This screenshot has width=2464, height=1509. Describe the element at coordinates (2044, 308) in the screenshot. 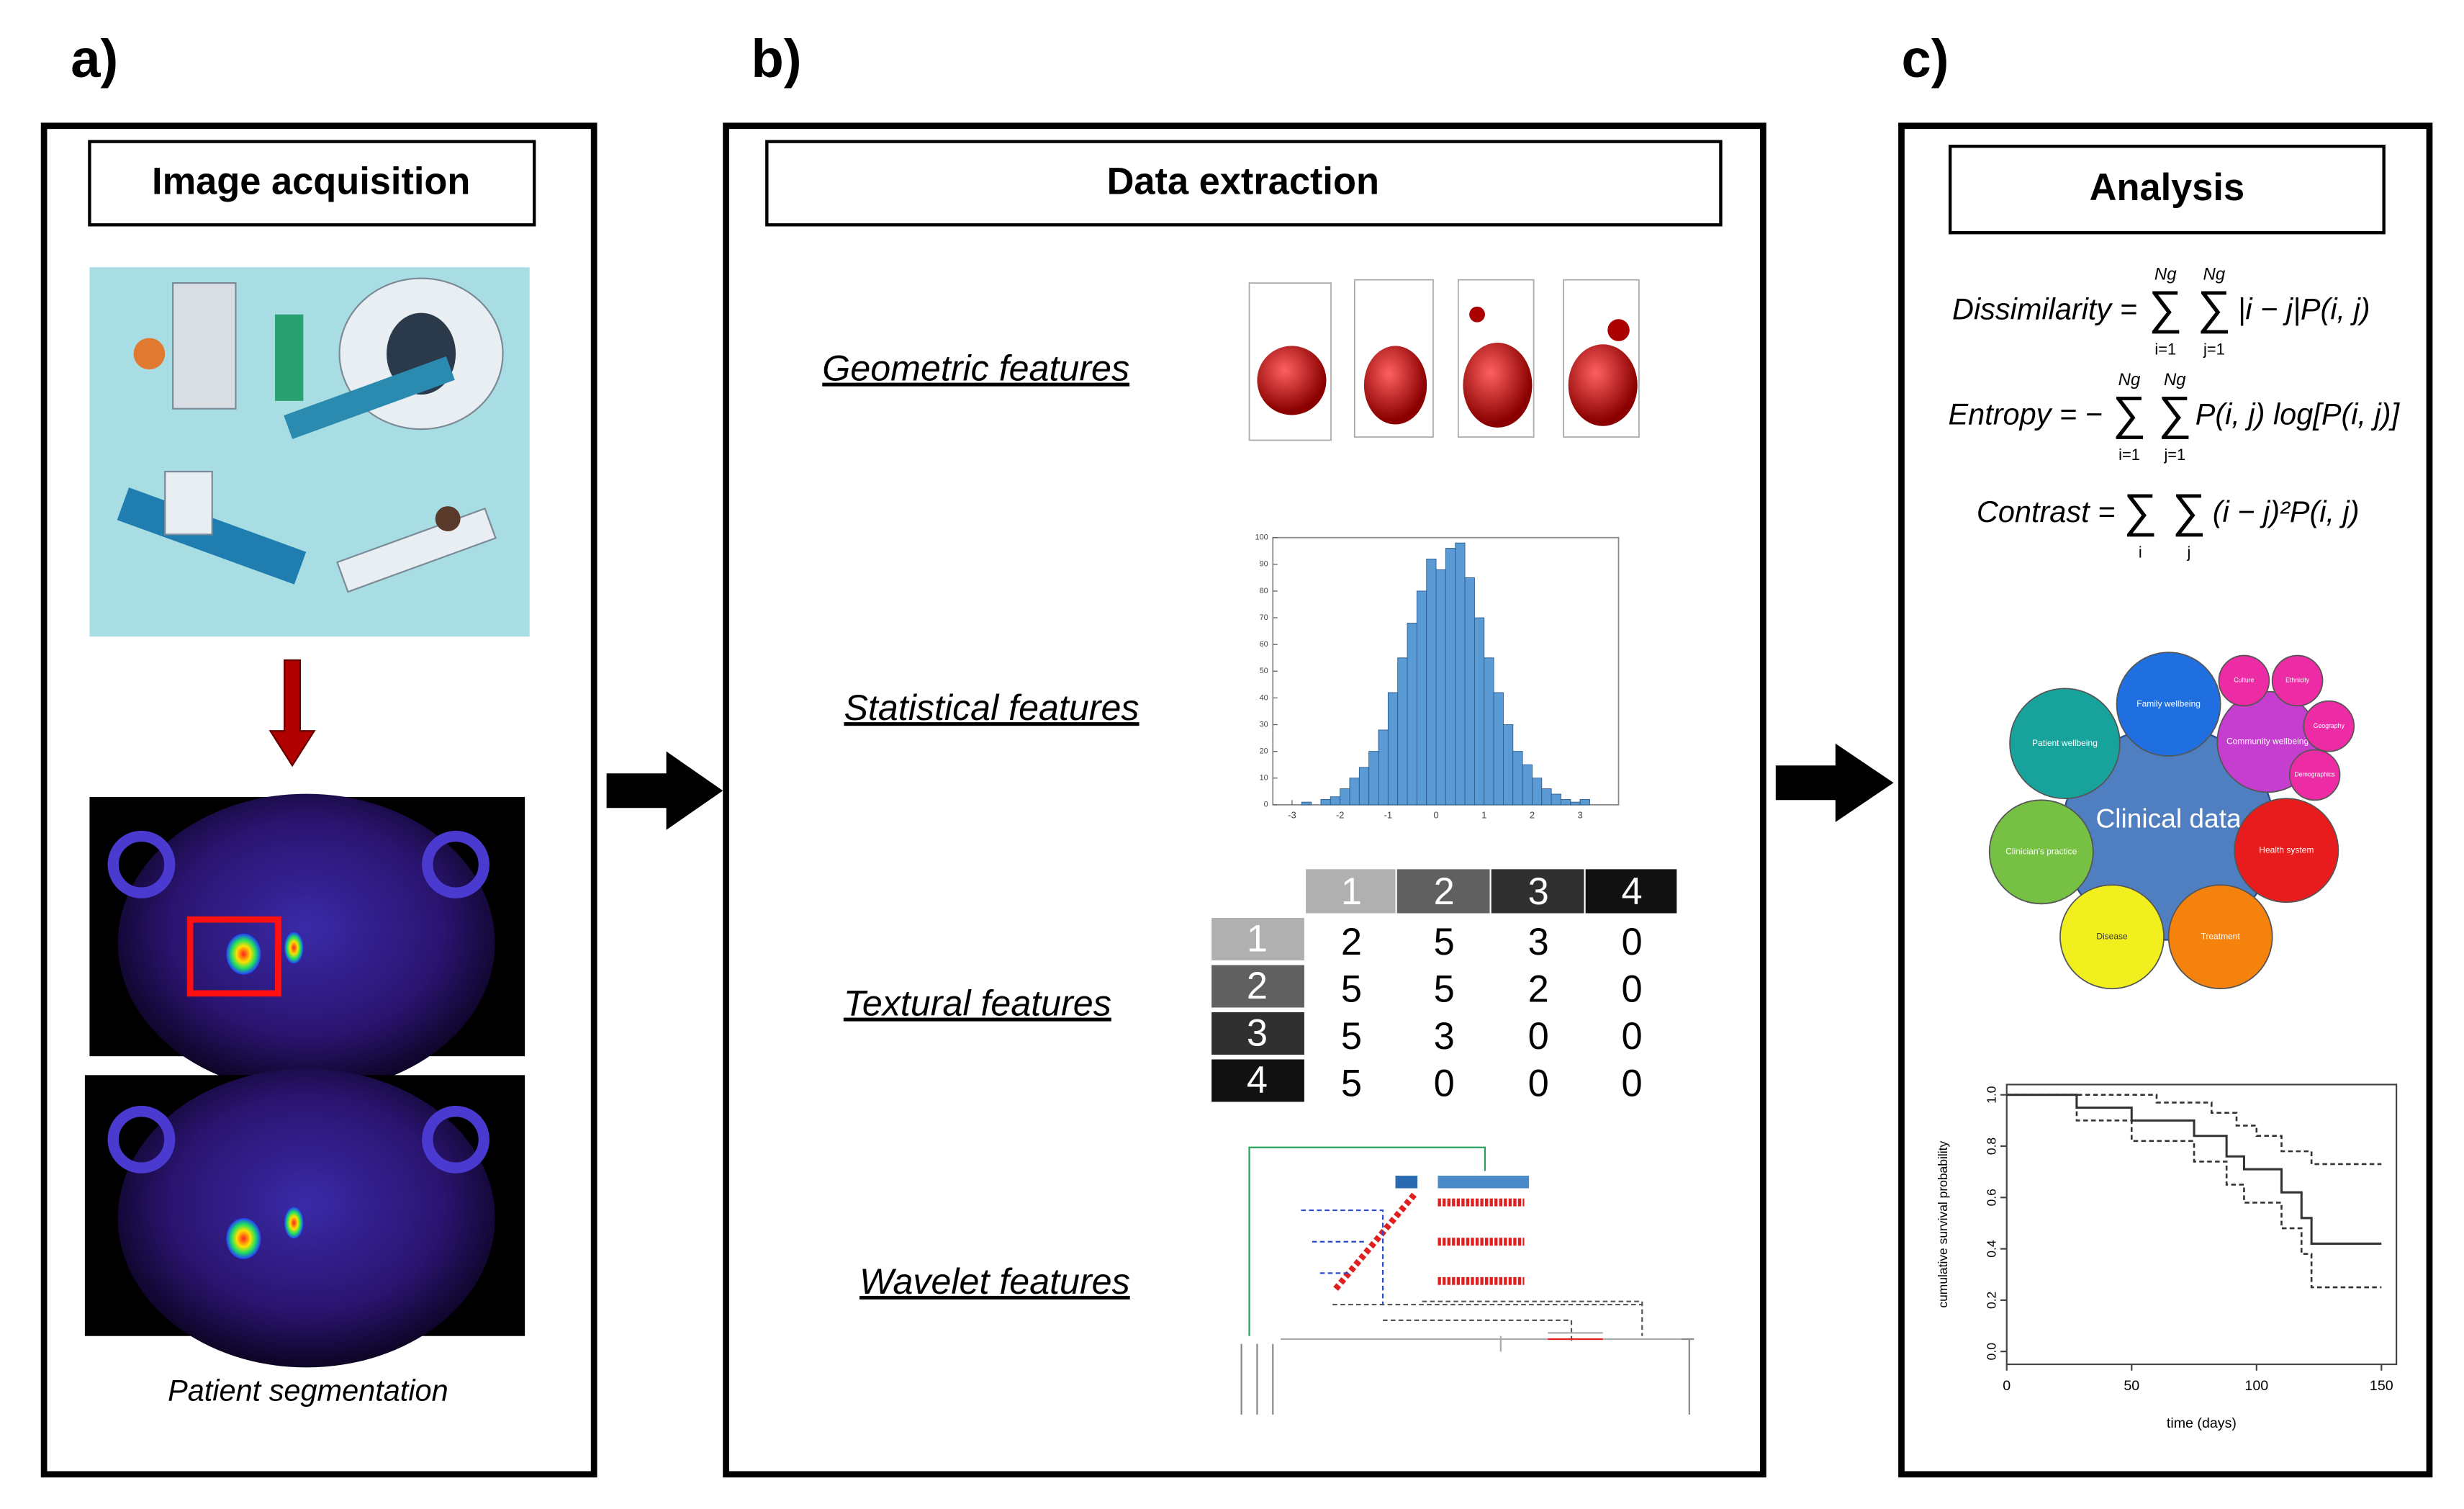

I see `formula-lhs: Dissimilarity =` at that location.